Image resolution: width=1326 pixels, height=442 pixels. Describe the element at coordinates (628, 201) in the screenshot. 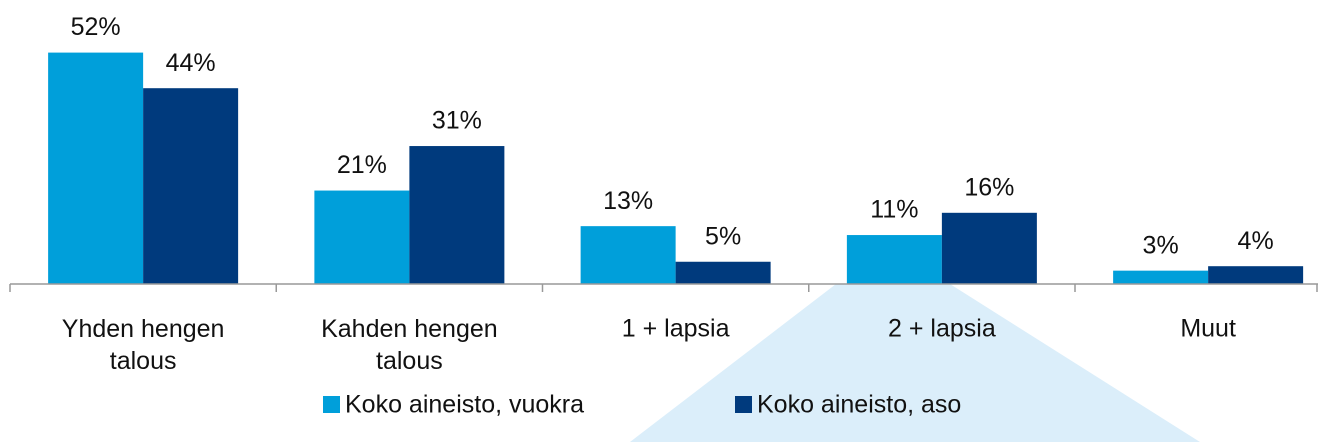

I see `value-label: 13%` at that location.